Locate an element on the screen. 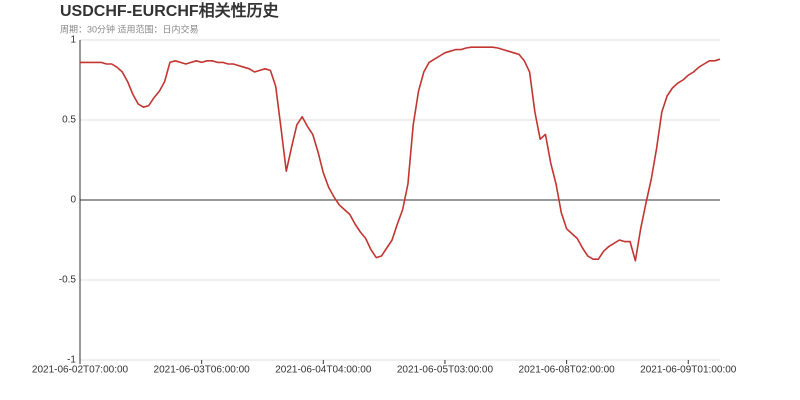 This screenshot has height=400, width=800. y-tick-label: 0 is located at coordinates (73, 200).